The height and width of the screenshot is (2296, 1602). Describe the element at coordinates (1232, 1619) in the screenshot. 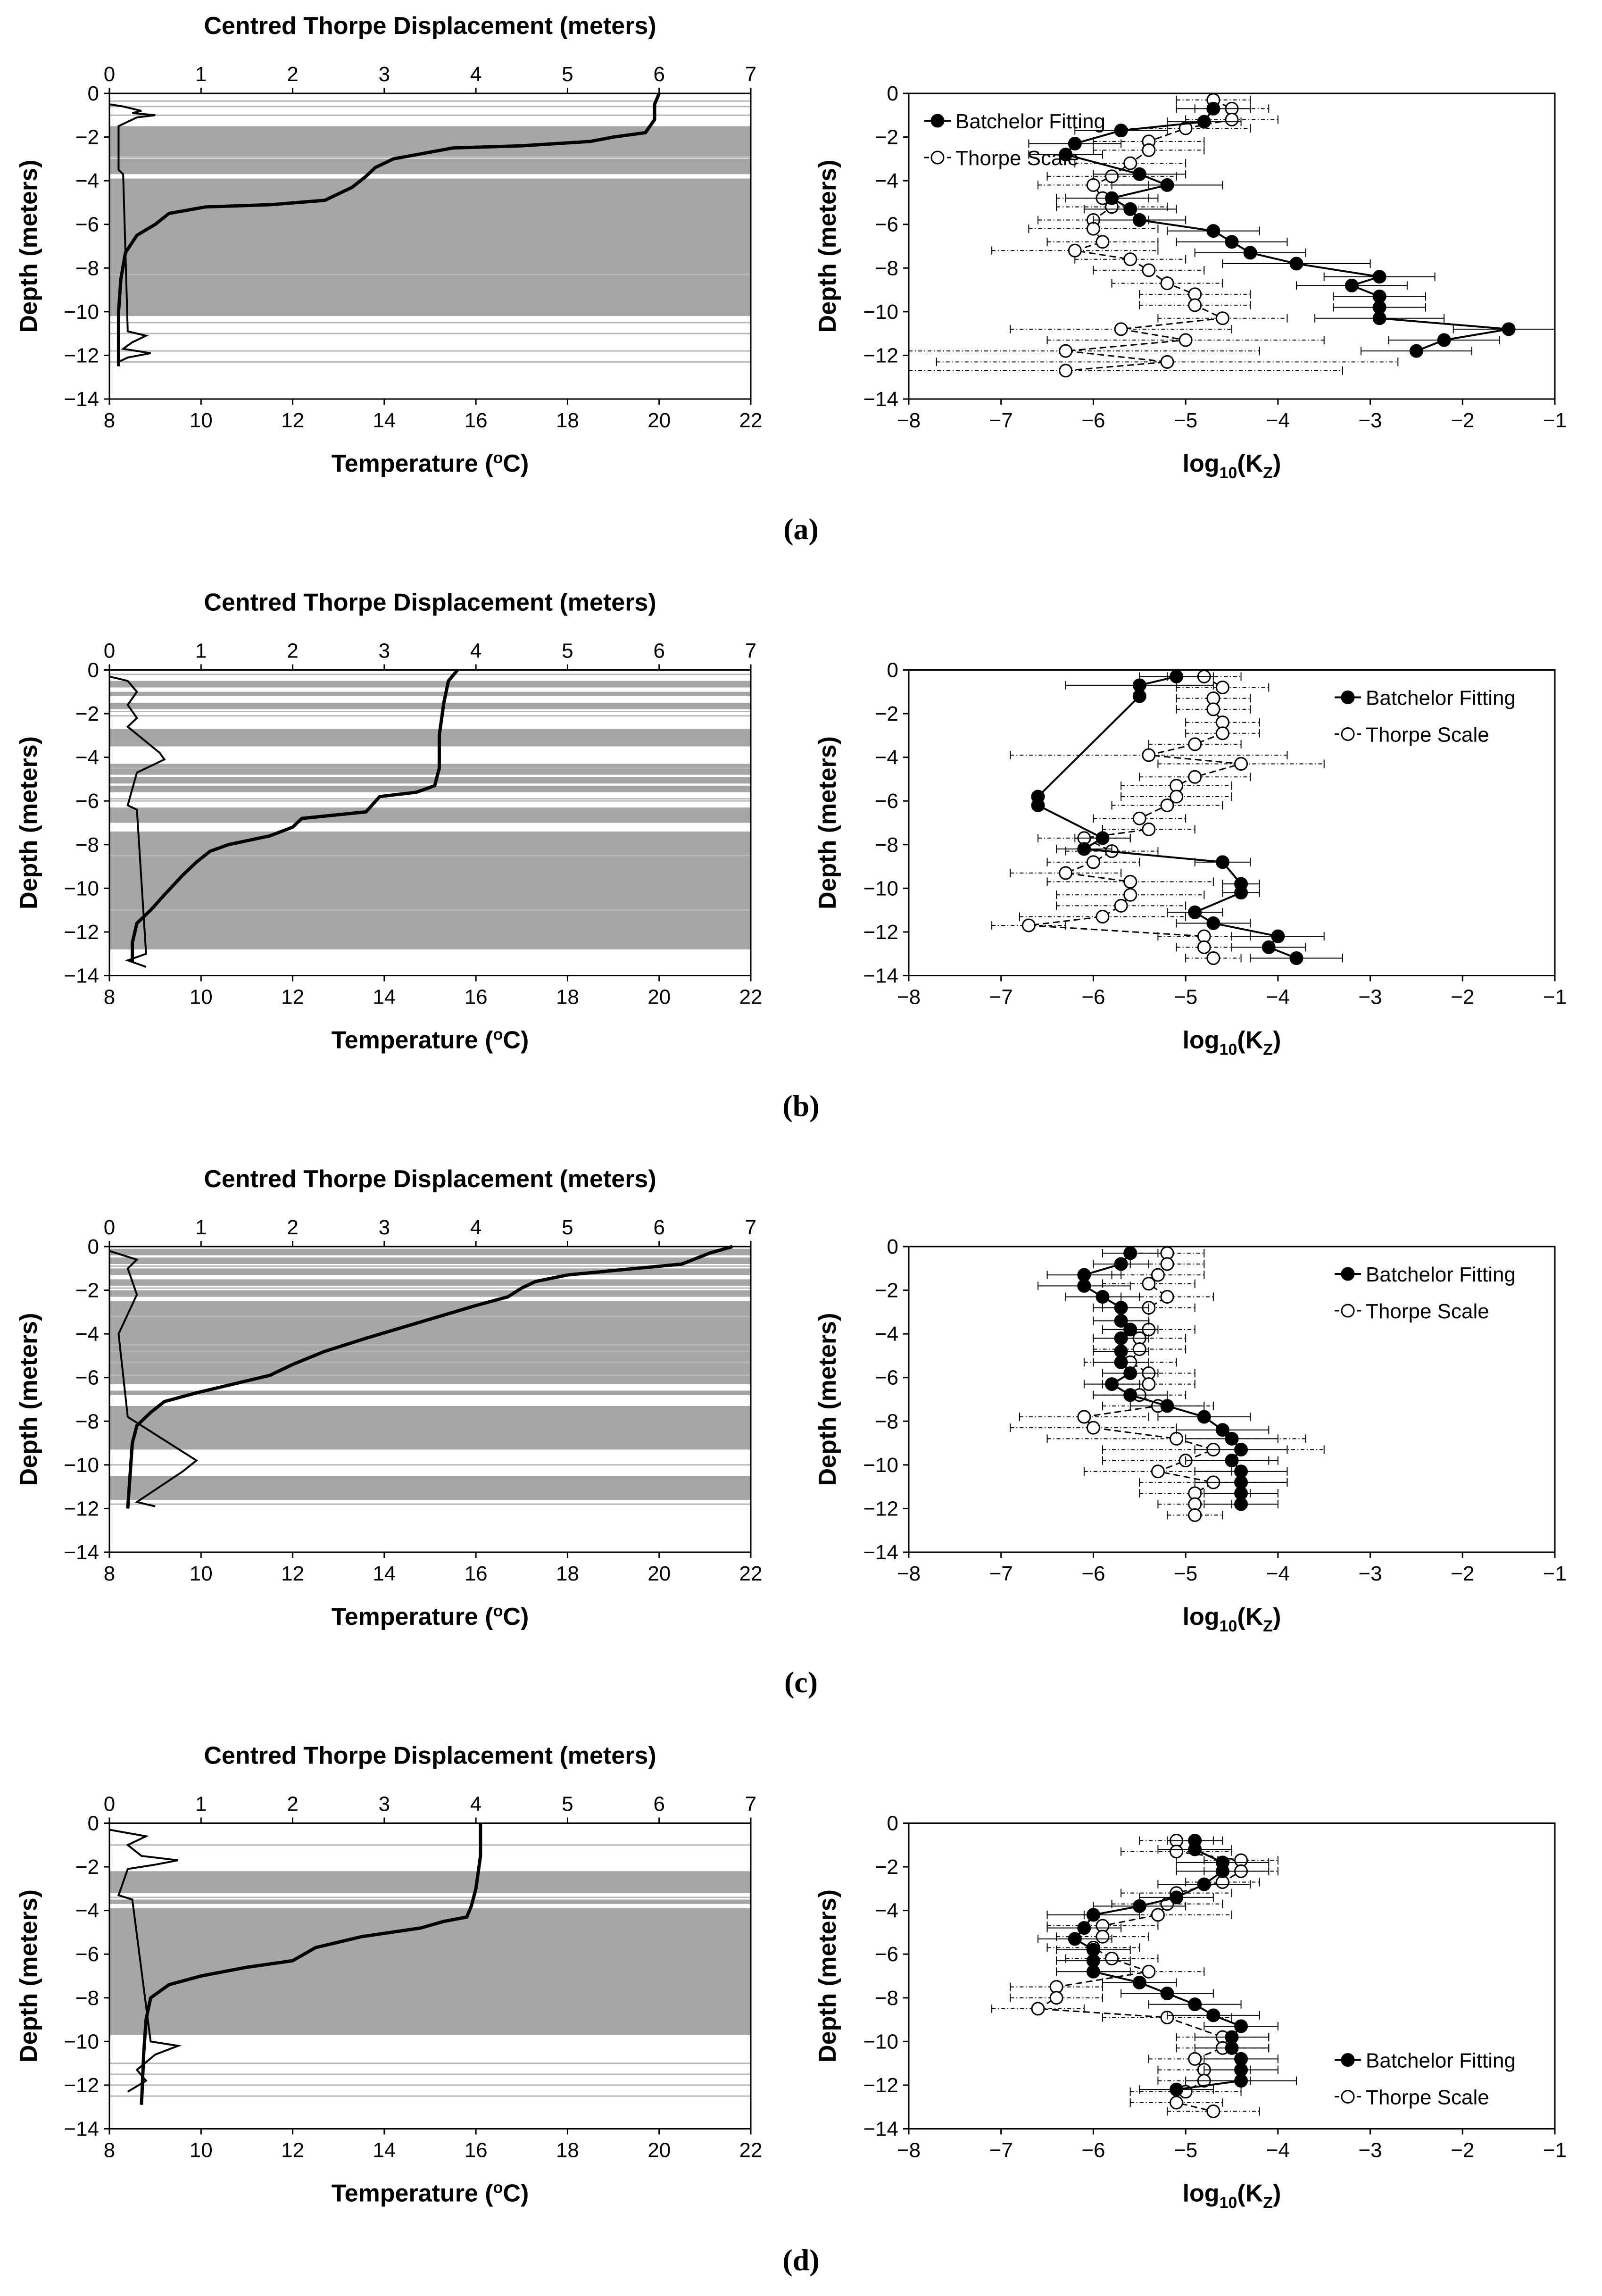

I see `x-axis-title: log10(KZ)` at that location.